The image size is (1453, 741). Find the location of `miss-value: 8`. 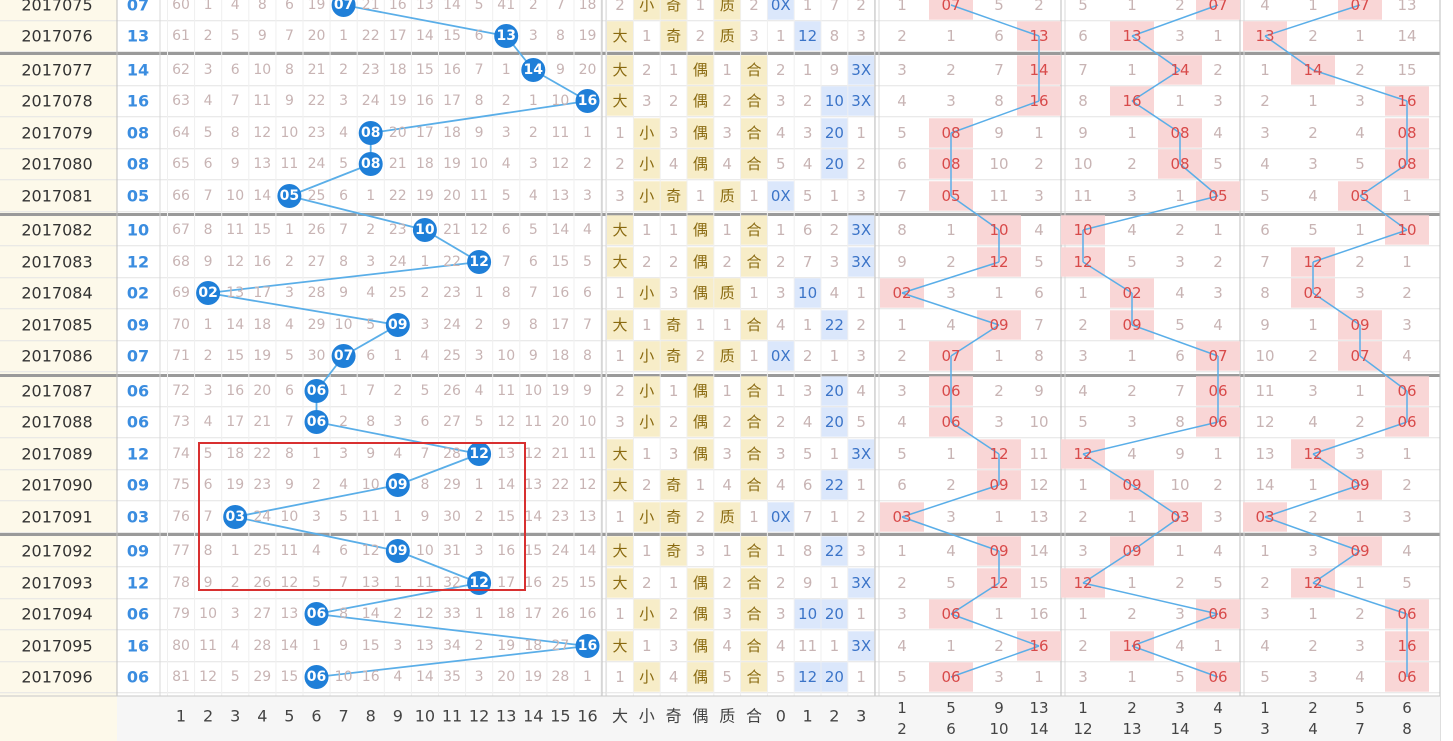

miss-value: 8 is located at coordinates (506, 293).